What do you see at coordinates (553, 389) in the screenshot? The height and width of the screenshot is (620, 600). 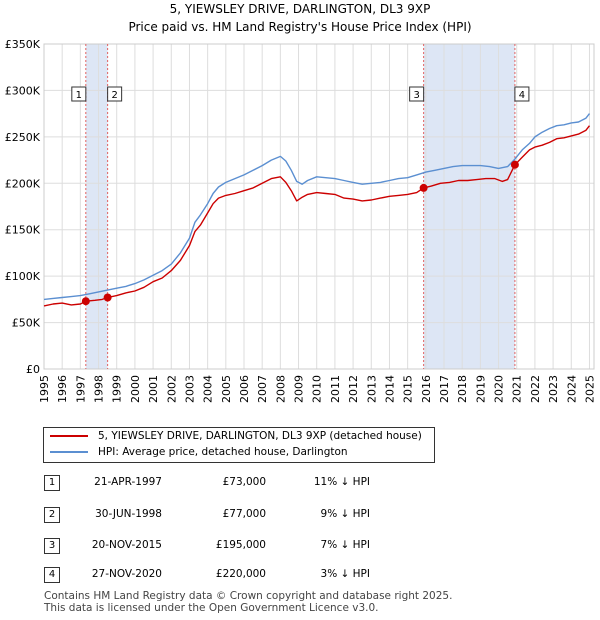 I see `x-tick-label: 2023` at bounding box center [553, 389].